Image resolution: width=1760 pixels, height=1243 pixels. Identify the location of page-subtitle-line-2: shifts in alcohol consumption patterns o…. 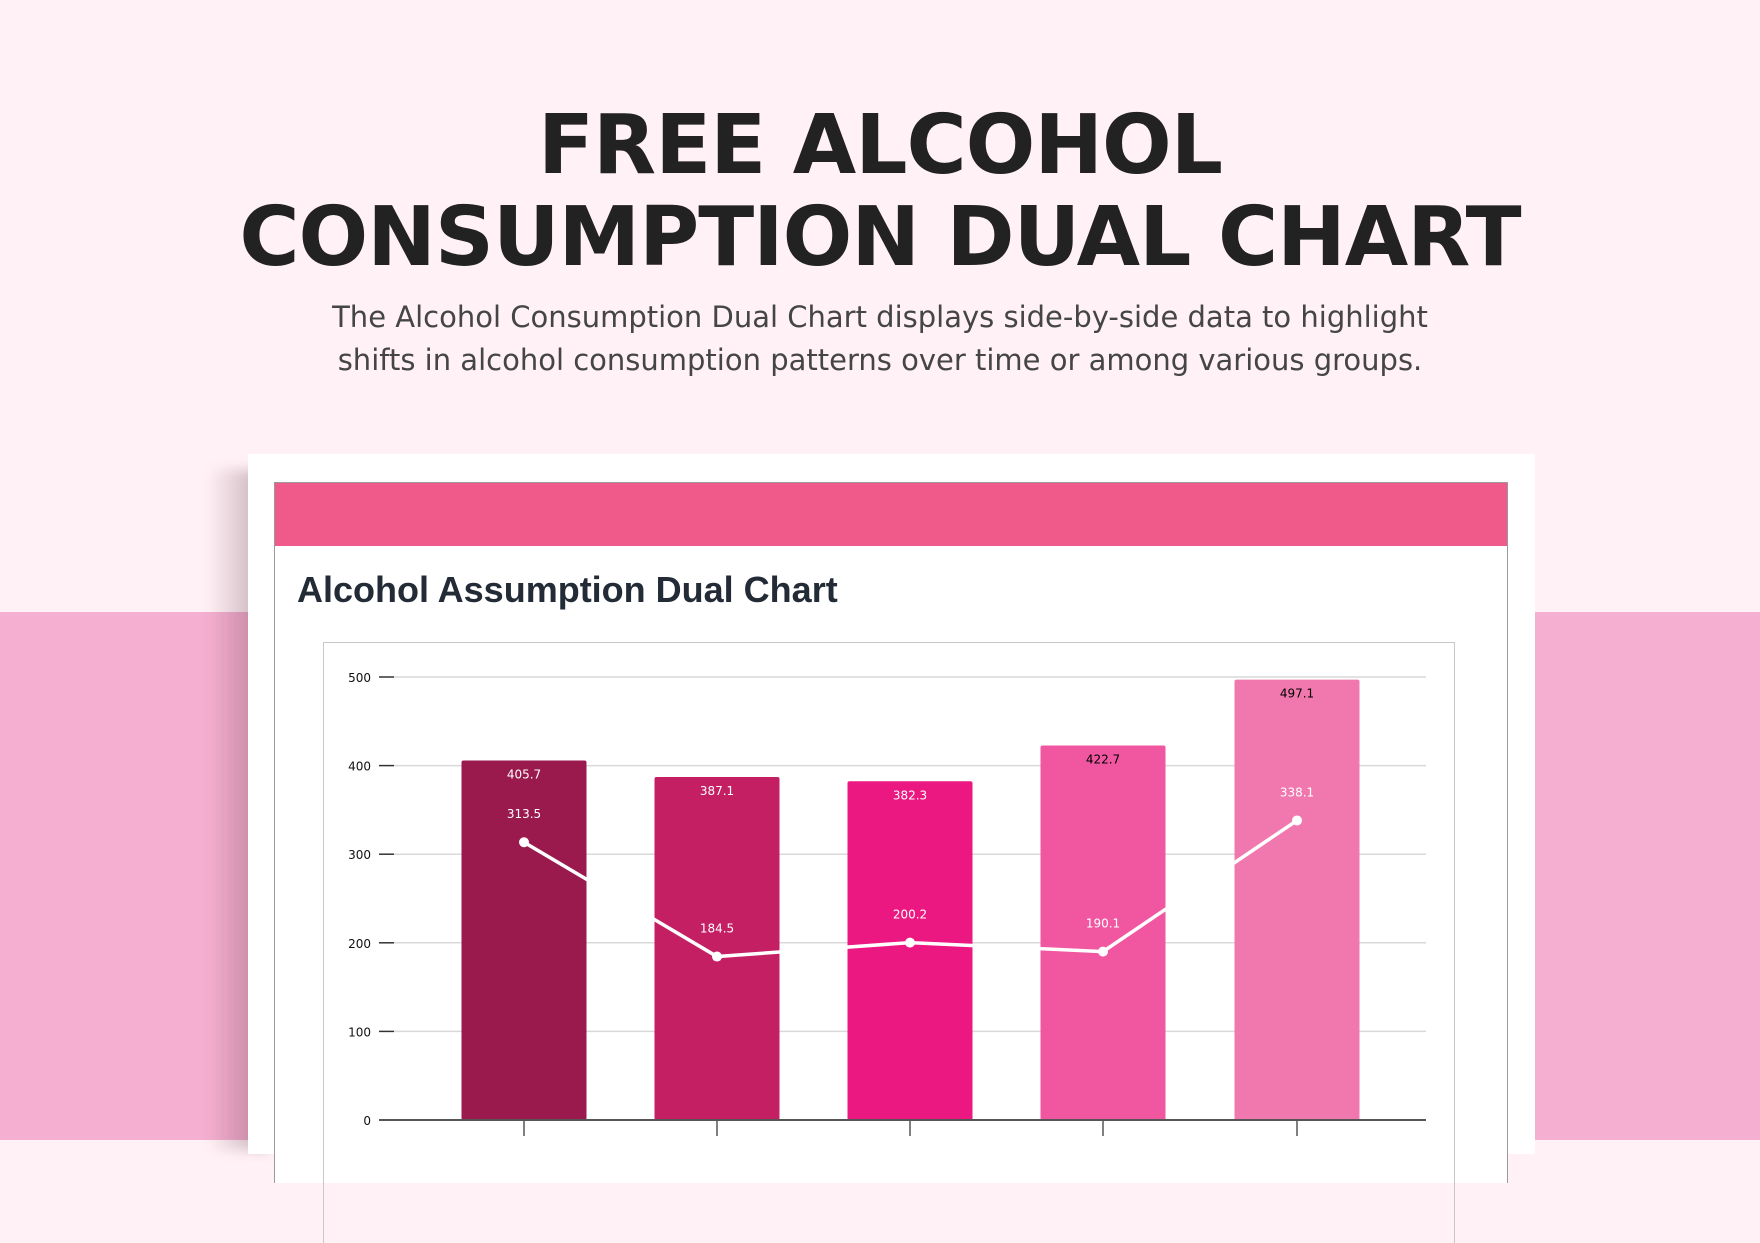
(880, 360).